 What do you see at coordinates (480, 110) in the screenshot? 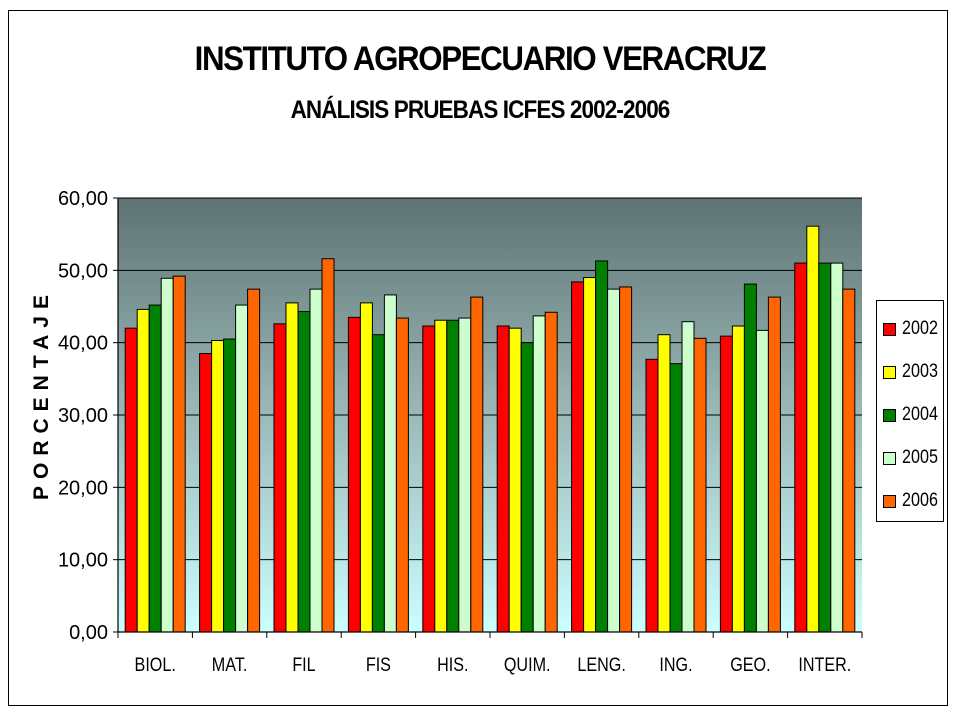
I see `chart-subtitle: ANÁLISIS PRUEBAS ICFES 2002-2006` at bounding box center [480, 110].